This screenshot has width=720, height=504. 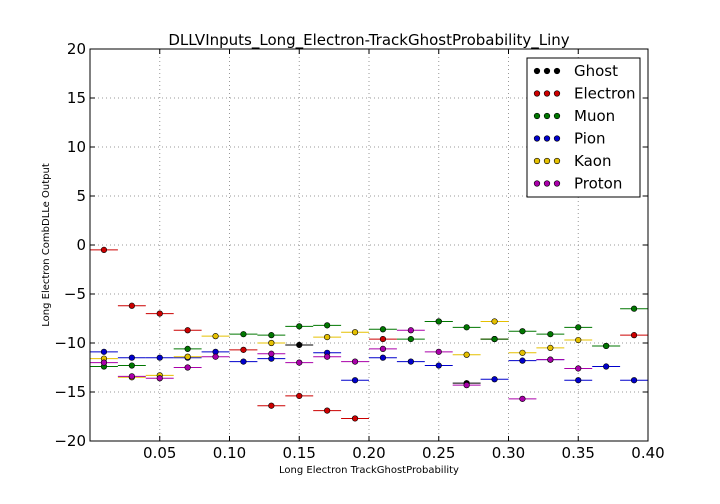 What do you see at coordinates (368, 453) in the screenshot?
I see `x-tick-label: 0.20` at bounding box center [368, 453].